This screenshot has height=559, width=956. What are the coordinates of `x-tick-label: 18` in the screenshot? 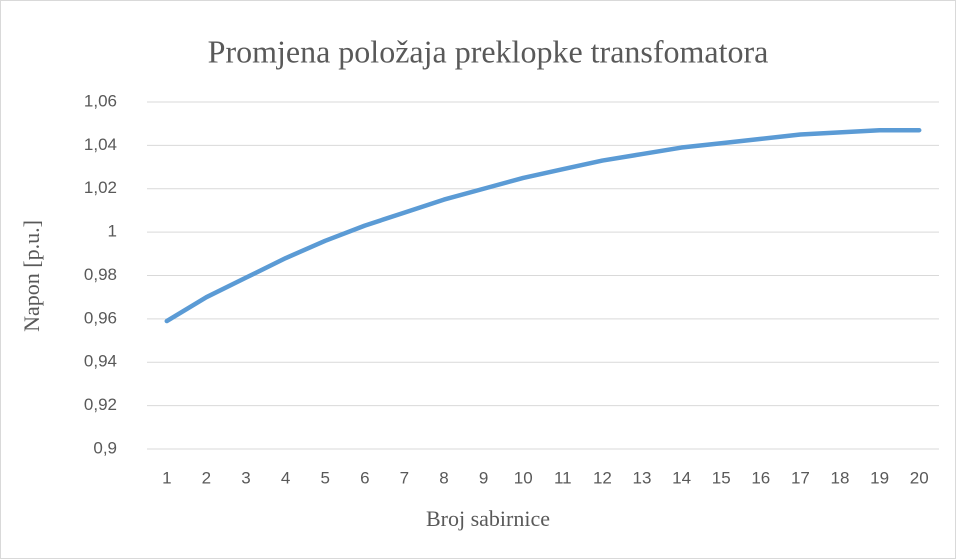 It's located at (840, 477).